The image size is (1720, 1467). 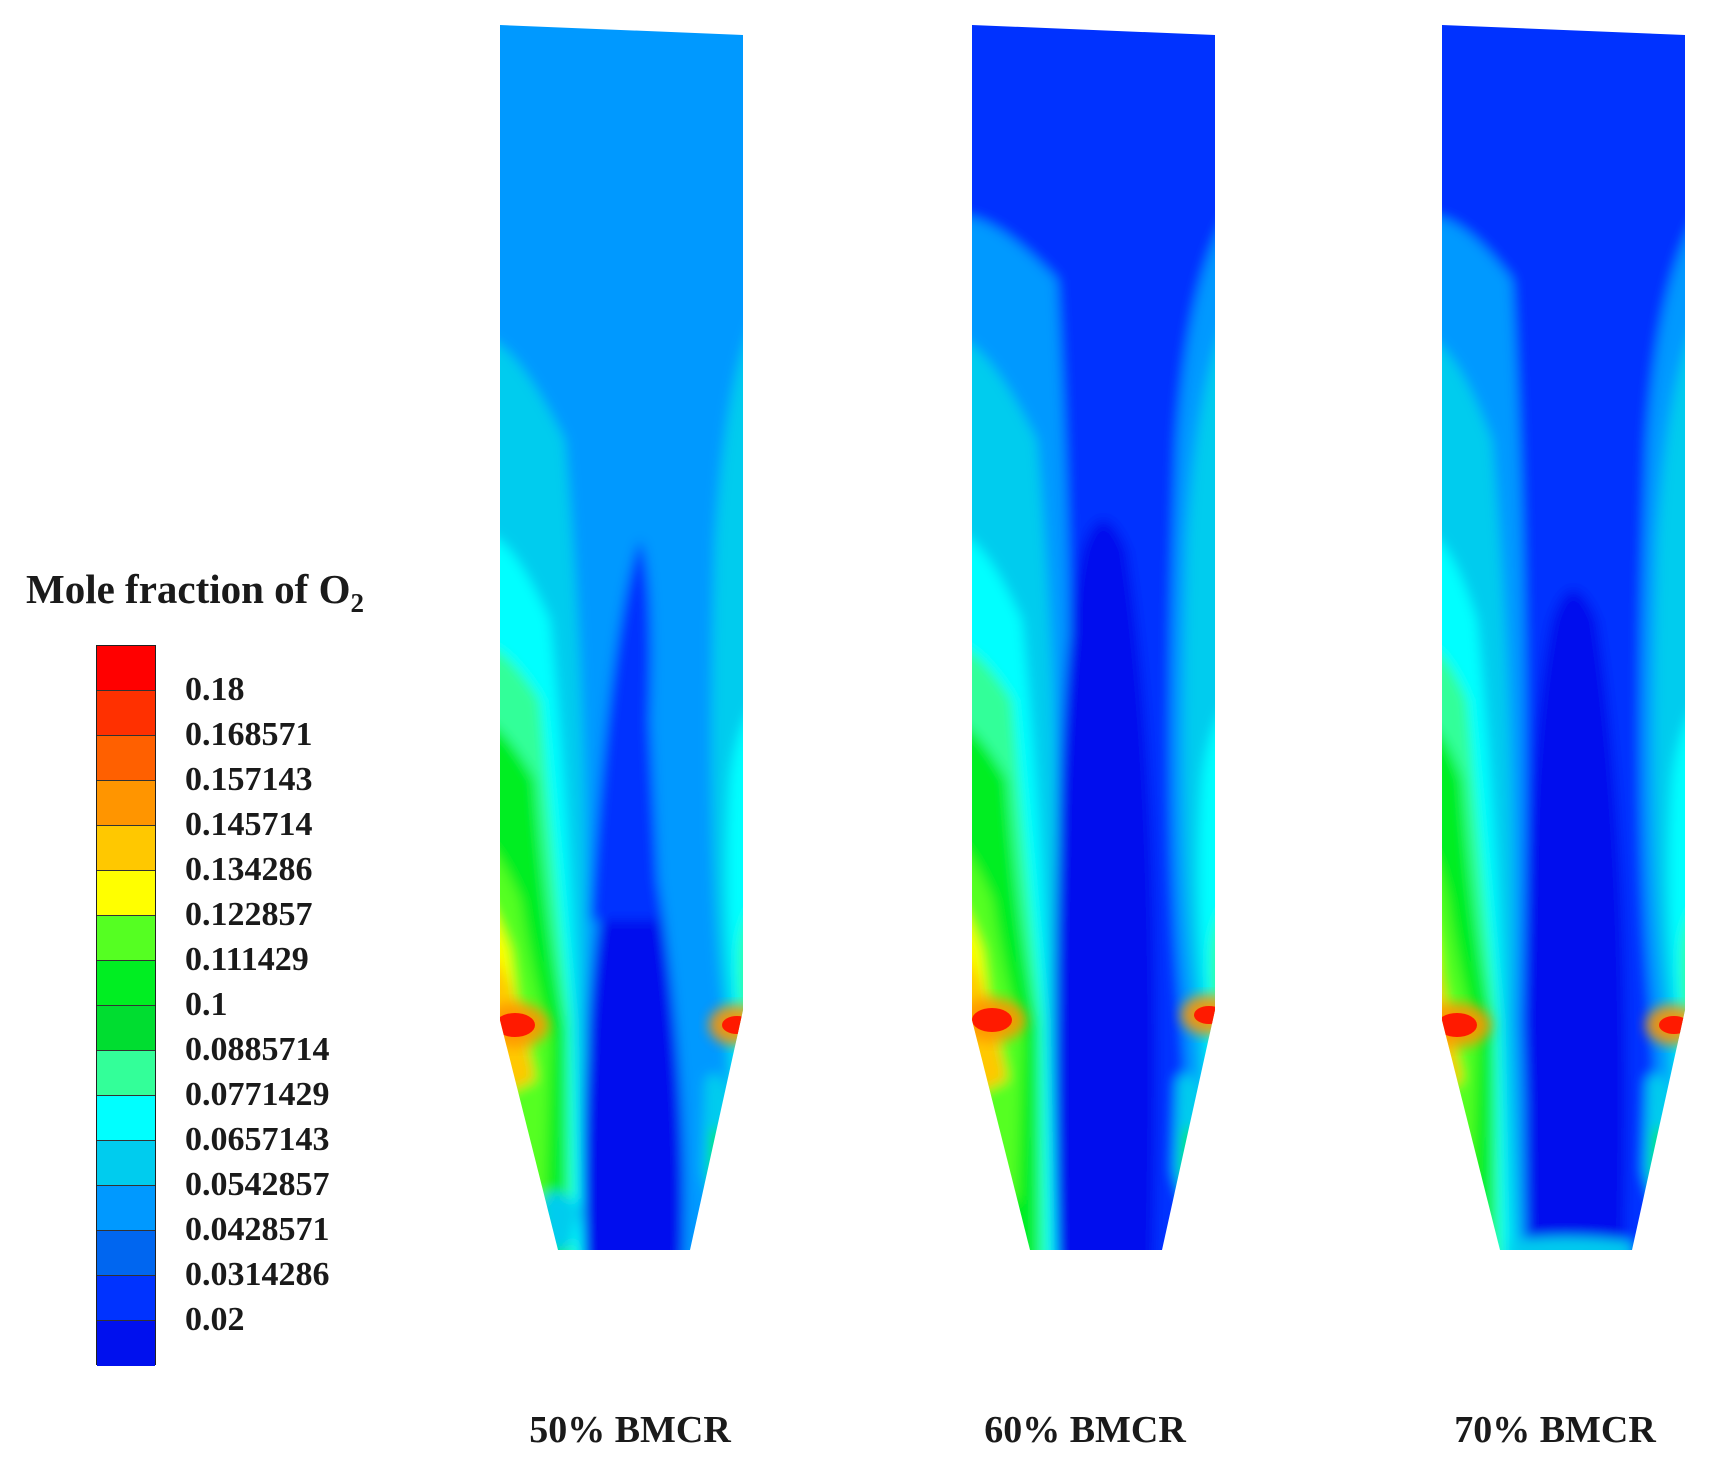 What do you see at coordinates (215, 689) in the screenshot?
I see `colorbar-tick-label: 0.18` at bounding box center [215, 689].